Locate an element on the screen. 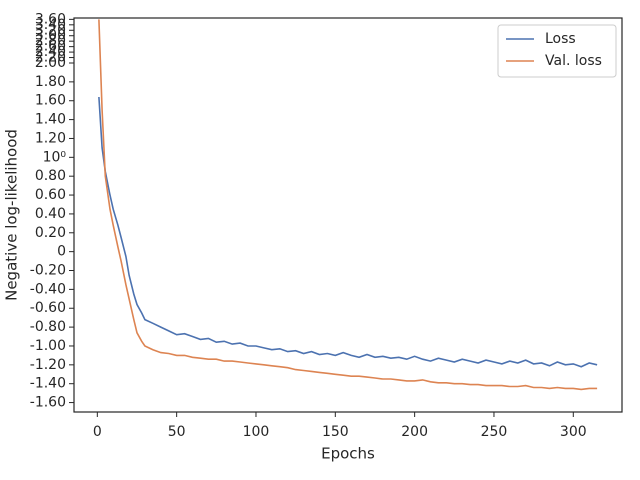 This screenshot has width=640, height=480. x-tick-label: 300 is located at coordinates (573, 432).